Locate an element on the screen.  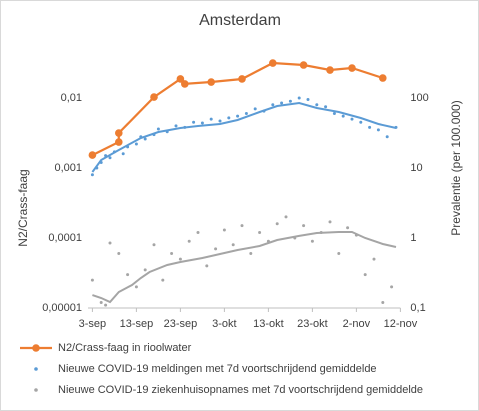
x-tick-label: 12-nov is located at coordinates (401, 324).